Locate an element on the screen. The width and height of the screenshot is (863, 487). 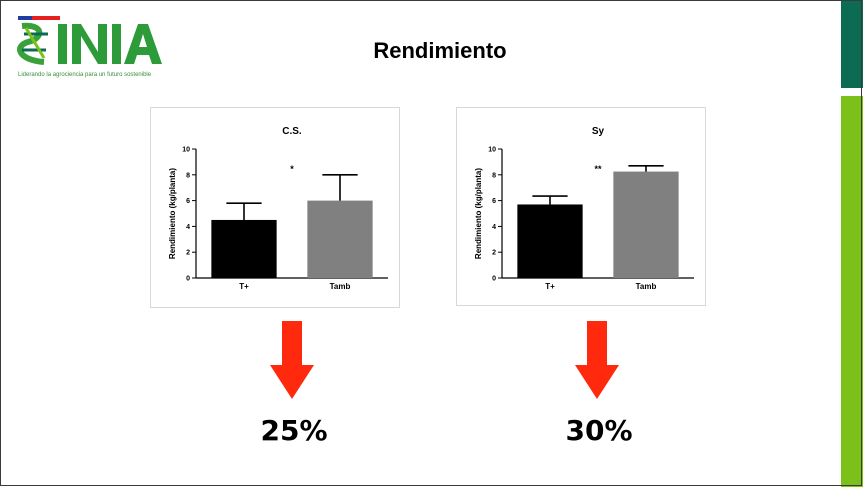
side-accent-top is located at coordinates (852, 44).